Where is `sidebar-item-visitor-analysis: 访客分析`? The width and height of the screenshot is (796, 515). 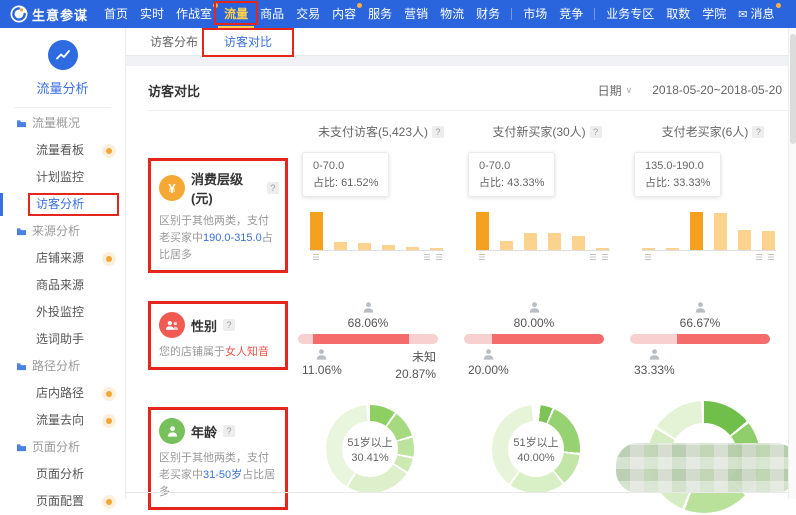
sidebar-item-visitor-analysis: 访客分析 is located at coordinates (62, 204).